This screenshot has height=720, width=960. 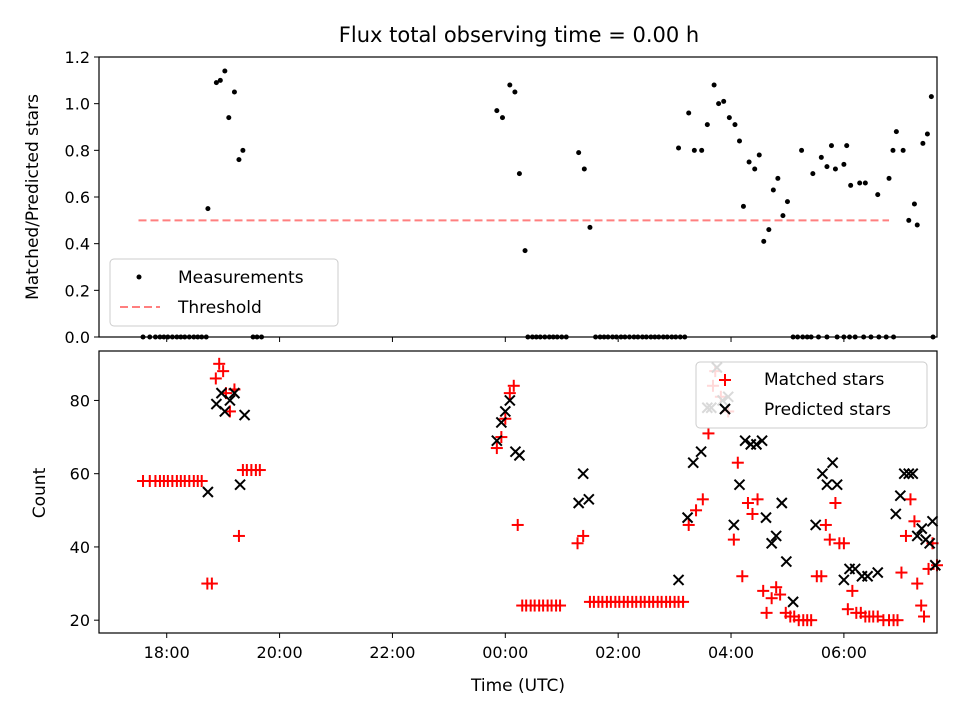 I want to click on legend-measurements: Measurements, so click(x=241, y=278).